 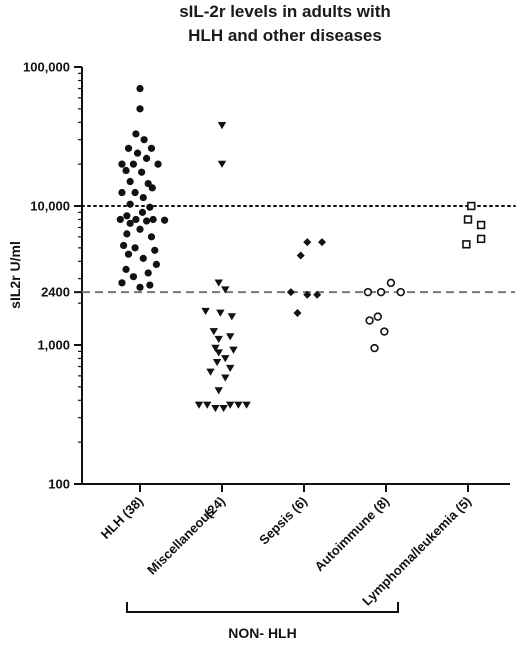 I want to click on y-tick-label: 100, so click(x=59, y=484).